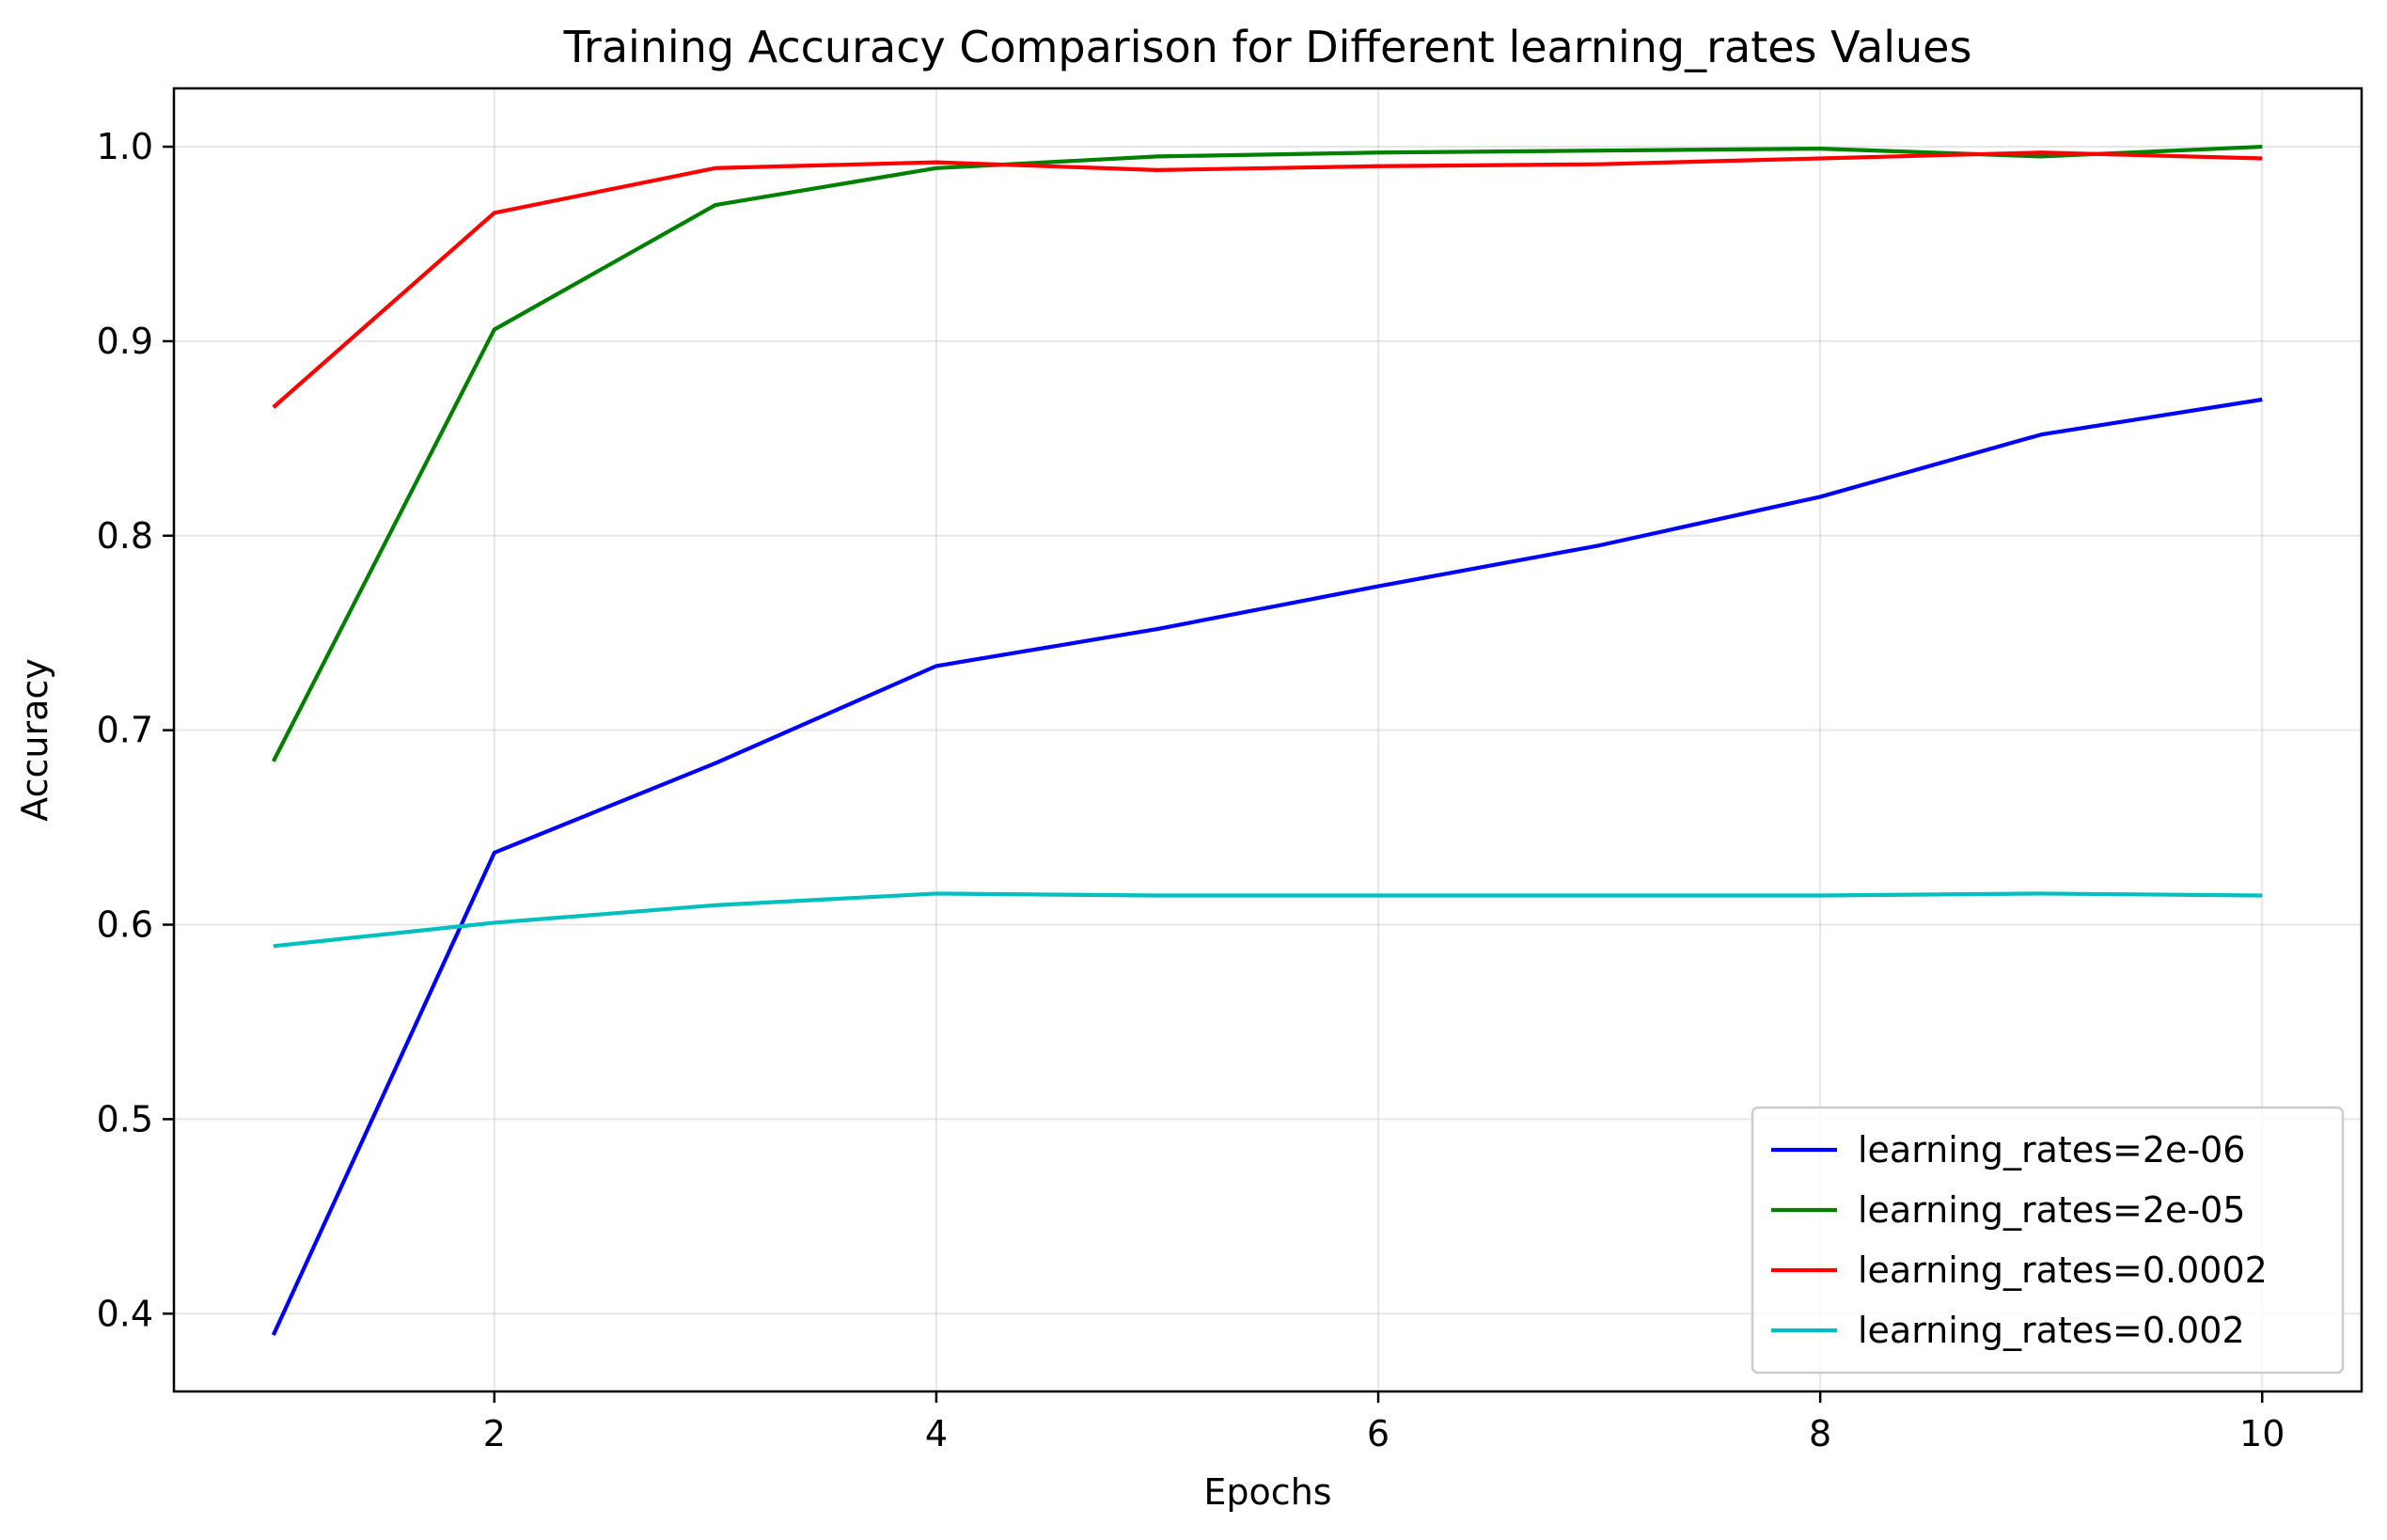 The height and width of the screenshot is (1540, 2387). What do you see at coordinates (1820, 1433) in the screenshot?
I see `x-tick-label: 8` at bounding box center [1820, 1433].